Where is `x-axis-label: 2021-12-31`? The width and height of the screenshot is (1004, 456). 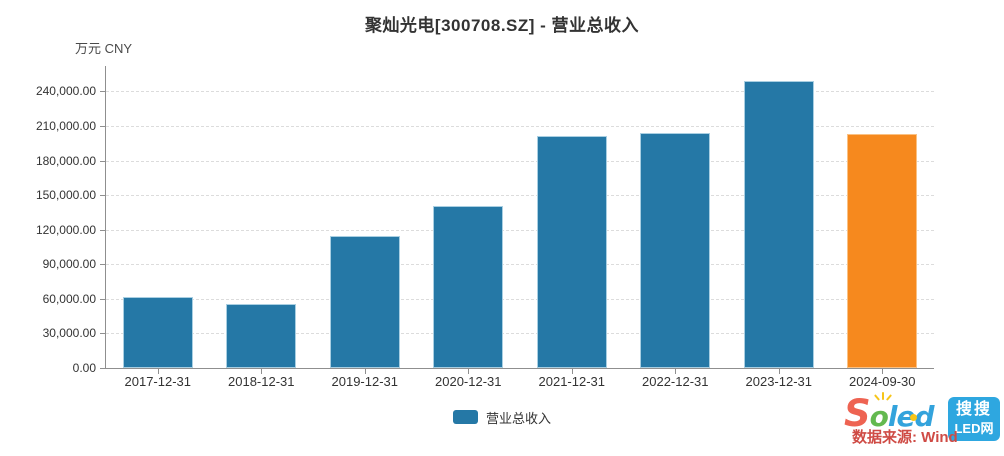 x-axis-label: 2021-12-31 is located at coordinates (572, 381).